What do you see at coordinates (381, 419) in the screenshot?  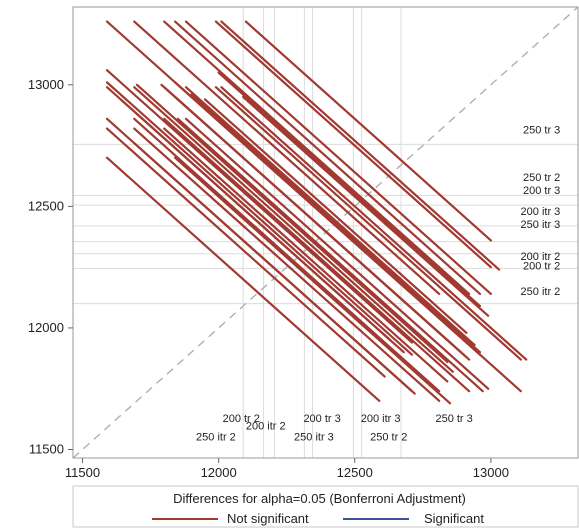 I see `x-reference-label: 200 itr 3` at bounding box center [381, 419].